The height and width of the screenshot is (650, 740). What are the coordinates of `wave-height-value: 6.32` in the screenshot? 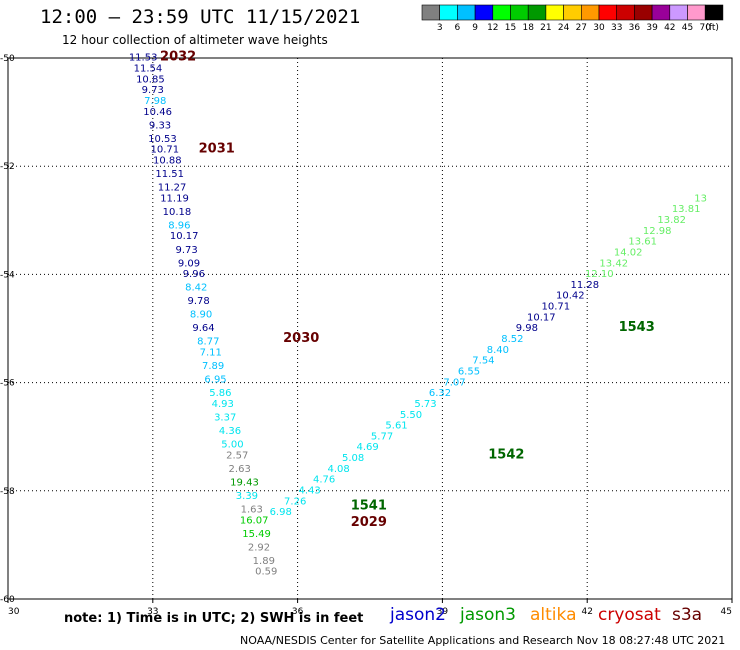 It's located at (440, 393).